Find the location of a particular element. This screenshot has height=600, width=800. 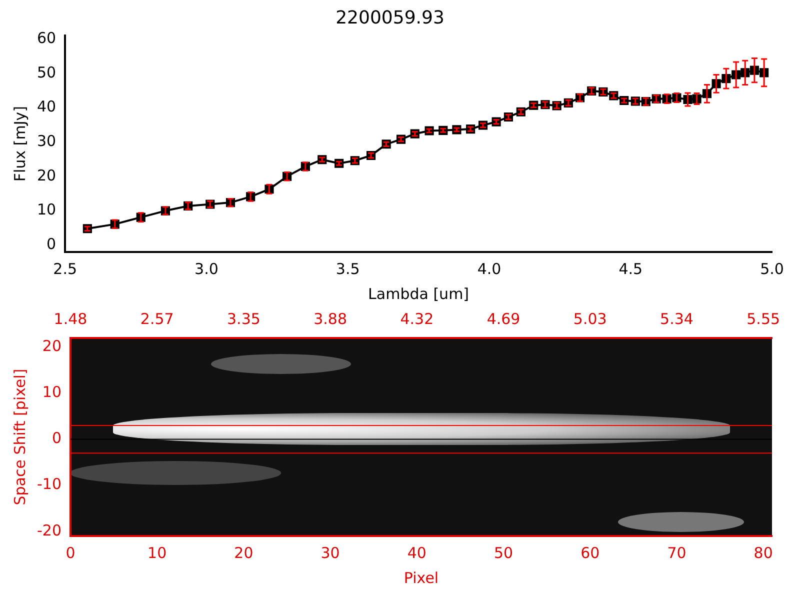

text: 5.03 is located at coordinates (590, 319).